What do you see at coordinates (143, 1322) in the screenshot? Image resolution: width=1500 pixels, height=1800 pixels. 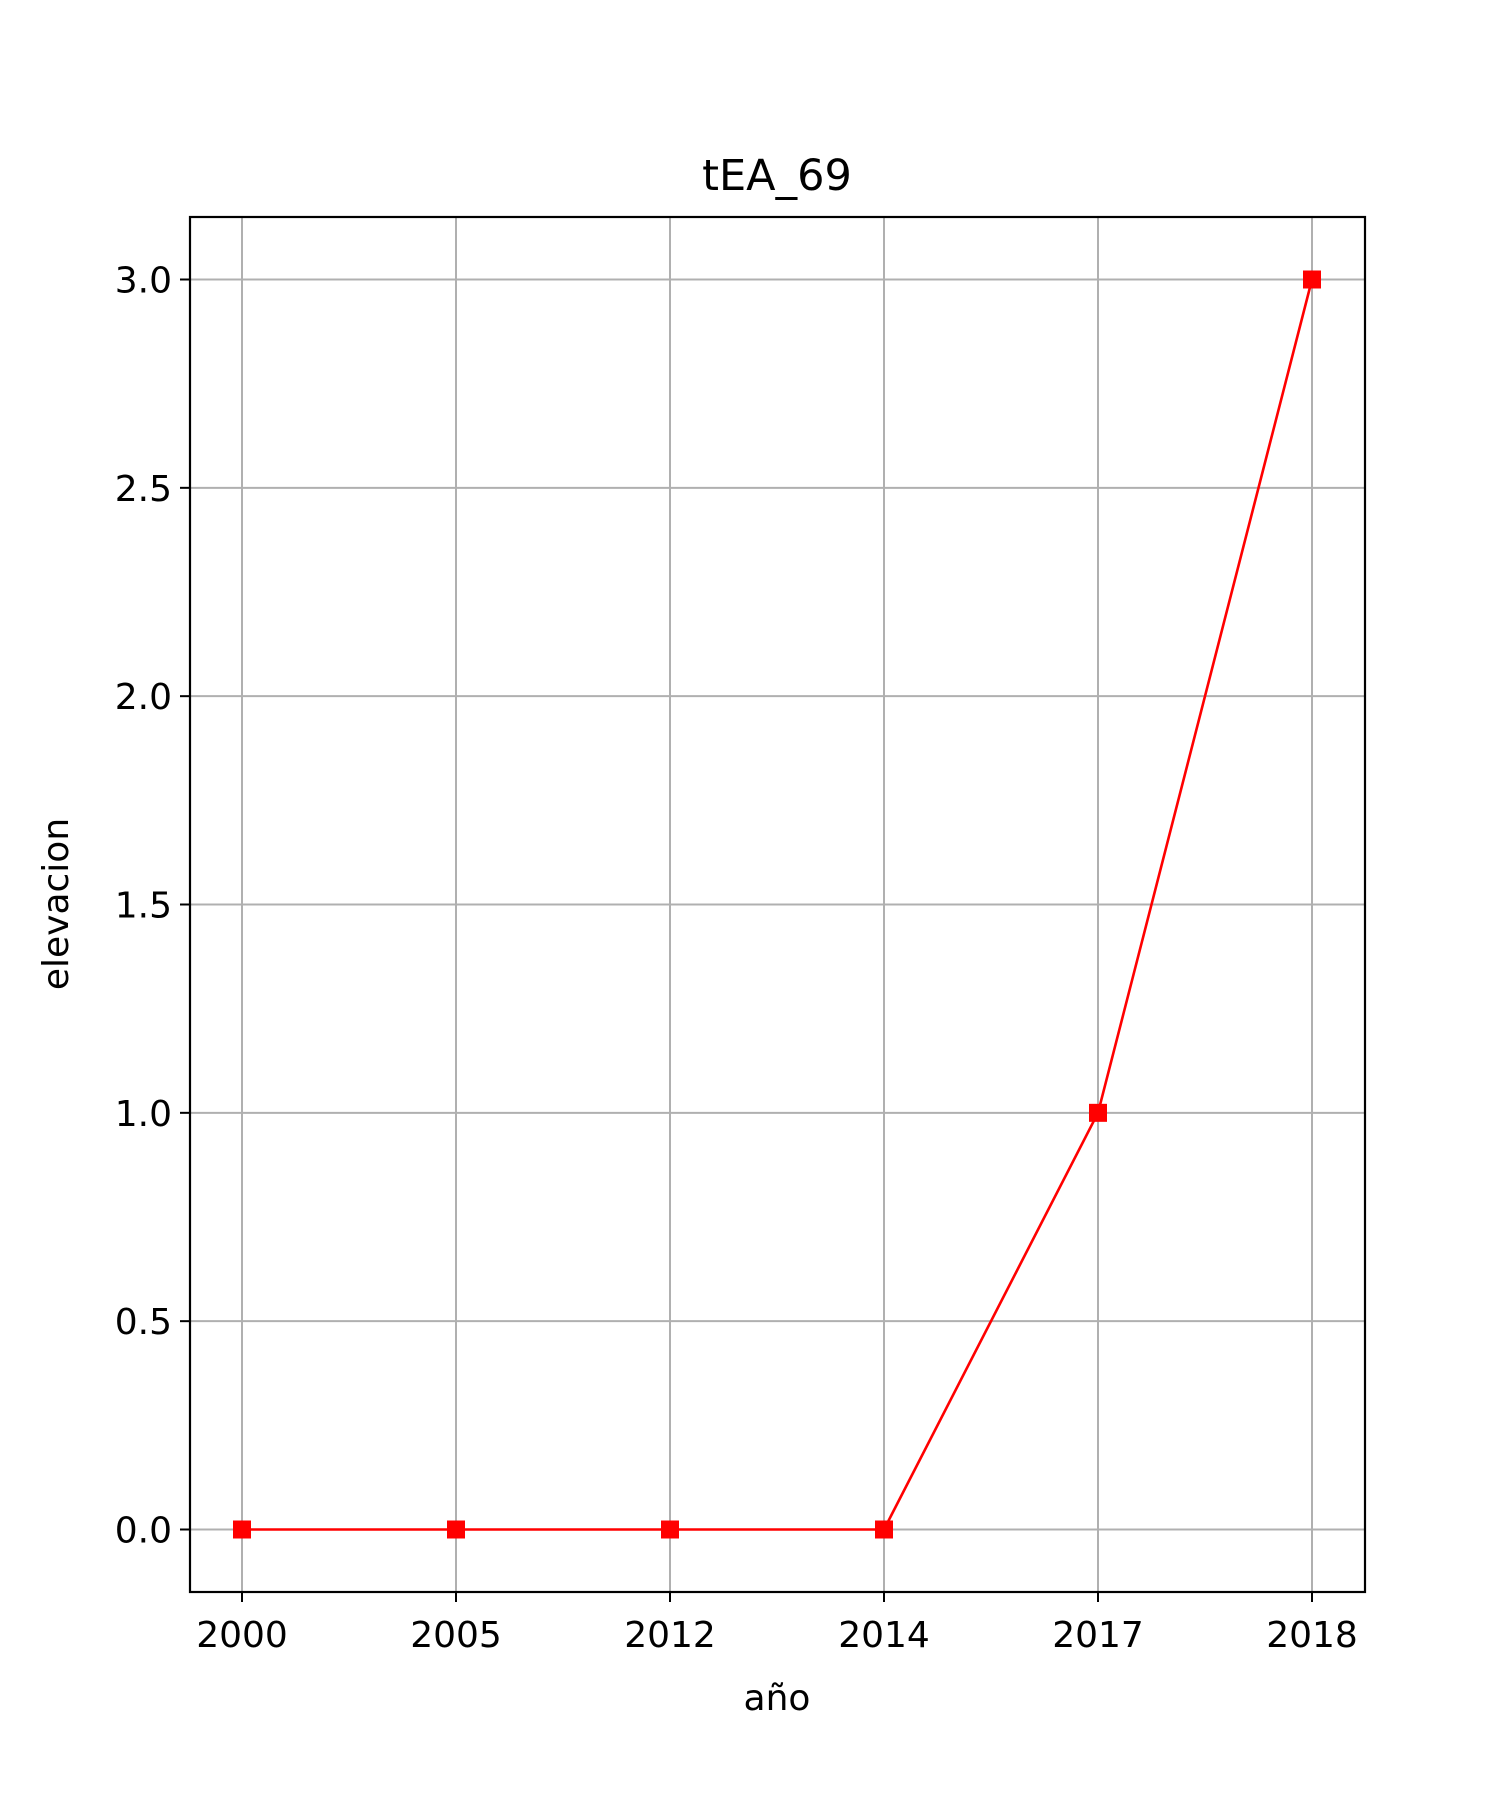 I see `y-tick-label: 0.5` at bounding box center [143, 1322].